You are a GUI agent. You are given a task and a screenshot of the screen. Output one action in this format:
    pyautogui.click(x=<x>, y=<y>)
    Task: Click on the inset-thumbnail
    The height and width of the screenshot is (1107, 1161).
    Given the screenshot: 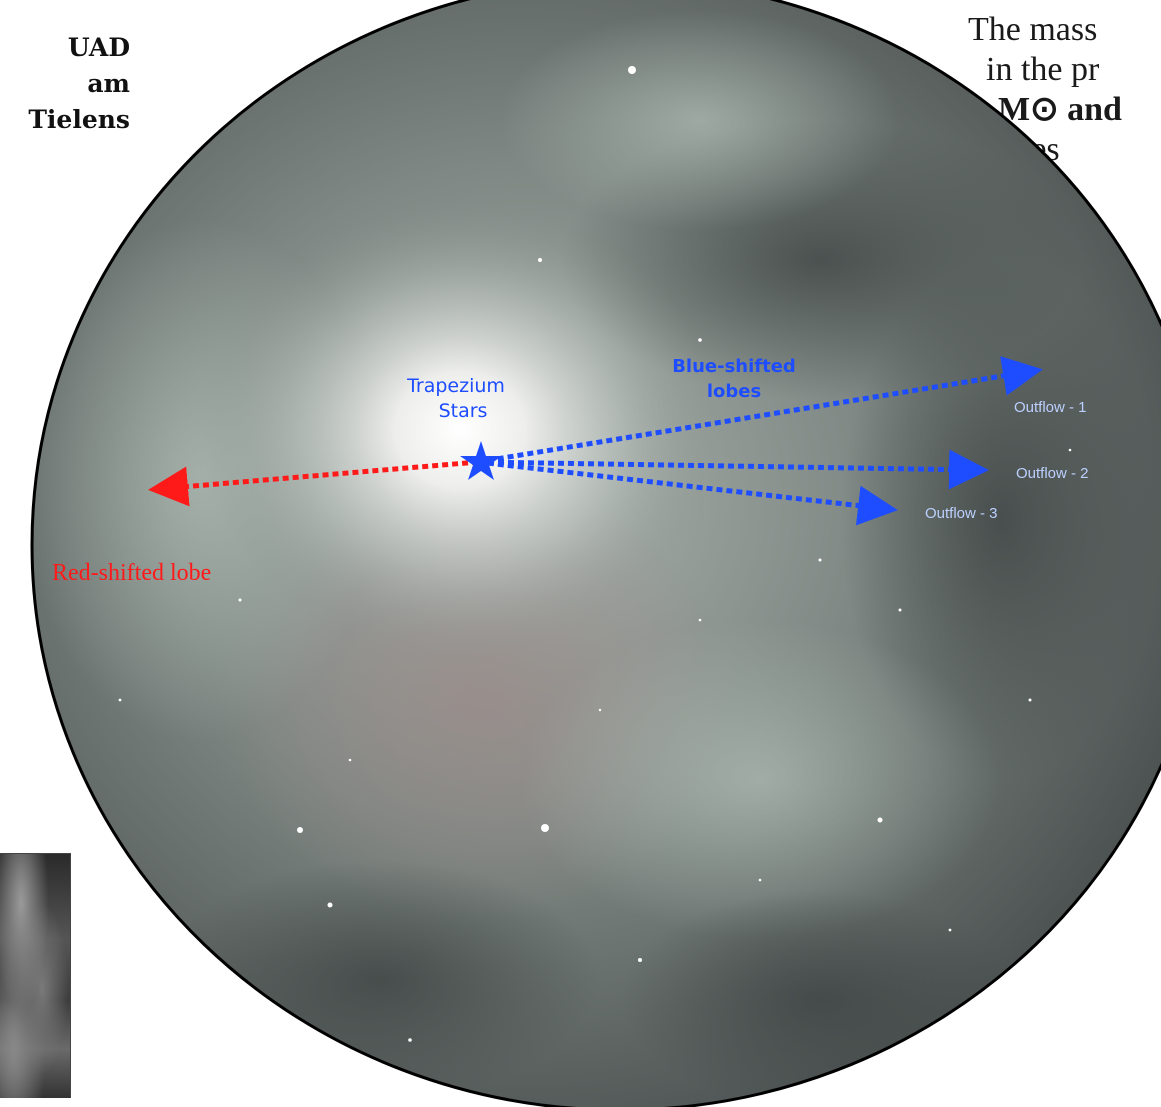 What is the action you would take?
    pyautogui.click(x=35, y=975)
    